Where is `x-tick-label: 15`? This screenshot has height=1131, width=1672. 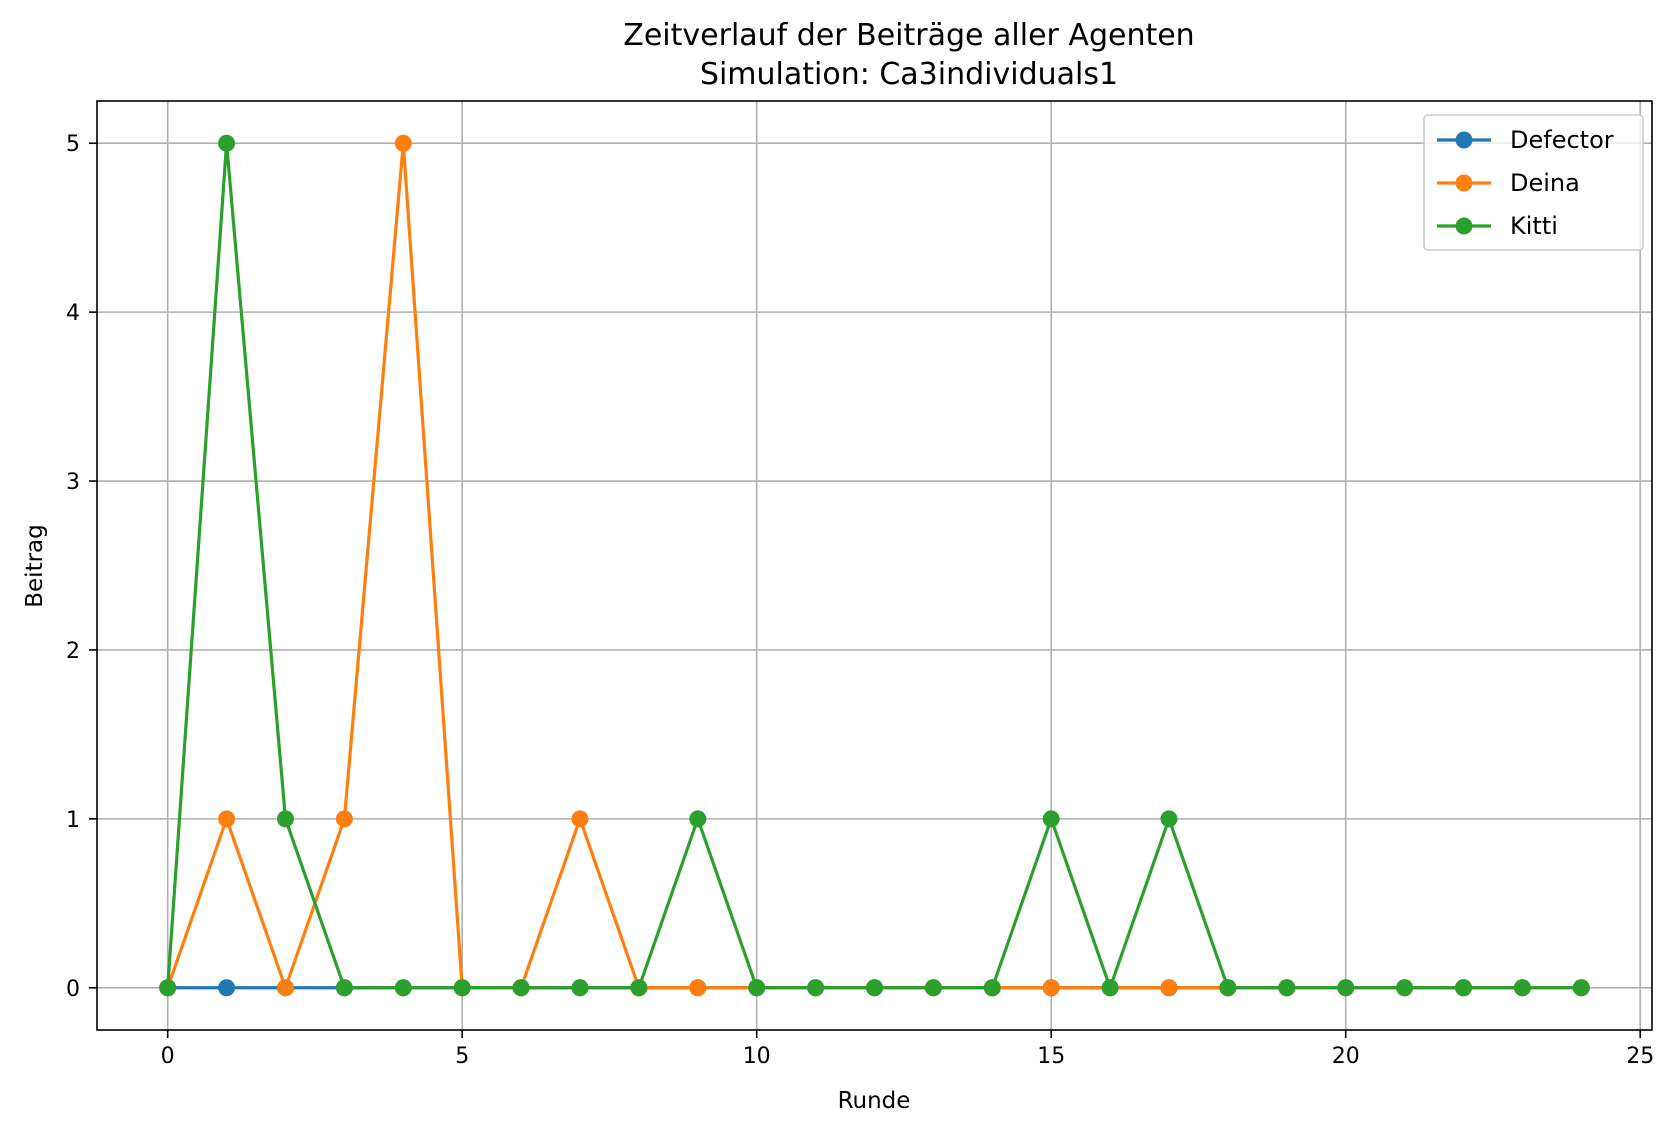 x-tick-label: 15 is located at coordinates (1051, 1056).